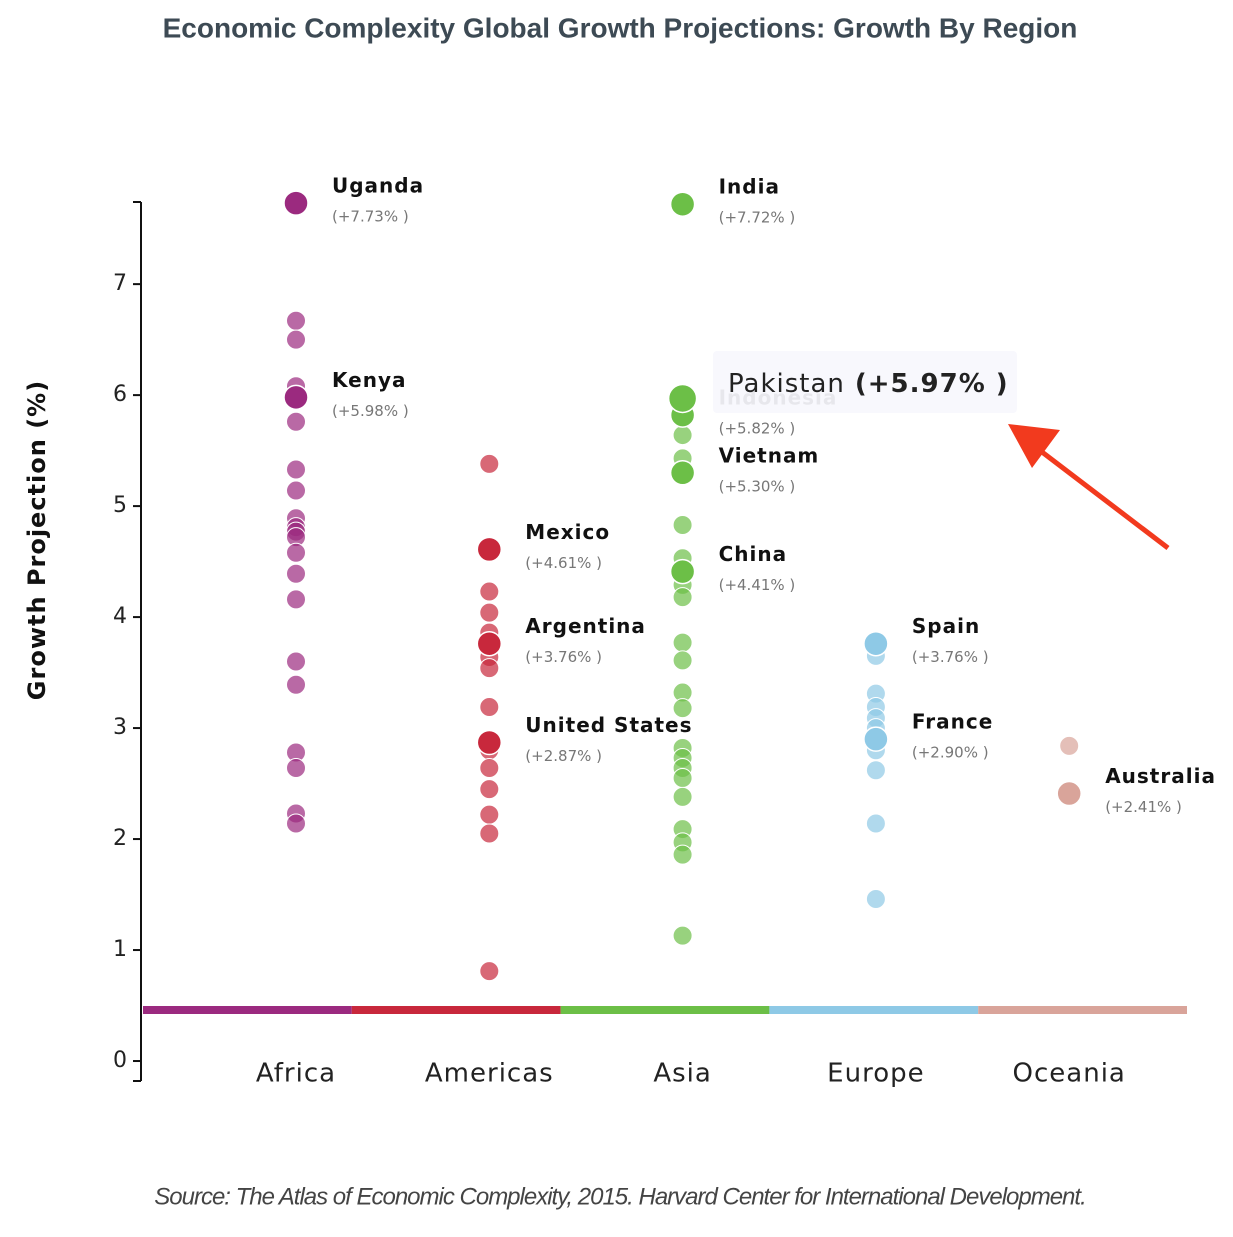 Image resolution: width=1233 pixels, height=1237 pixels. Describe the element at coordinates (370, 217) in the screenshot. I see `point-value-label: (+7.73% )` at that location.